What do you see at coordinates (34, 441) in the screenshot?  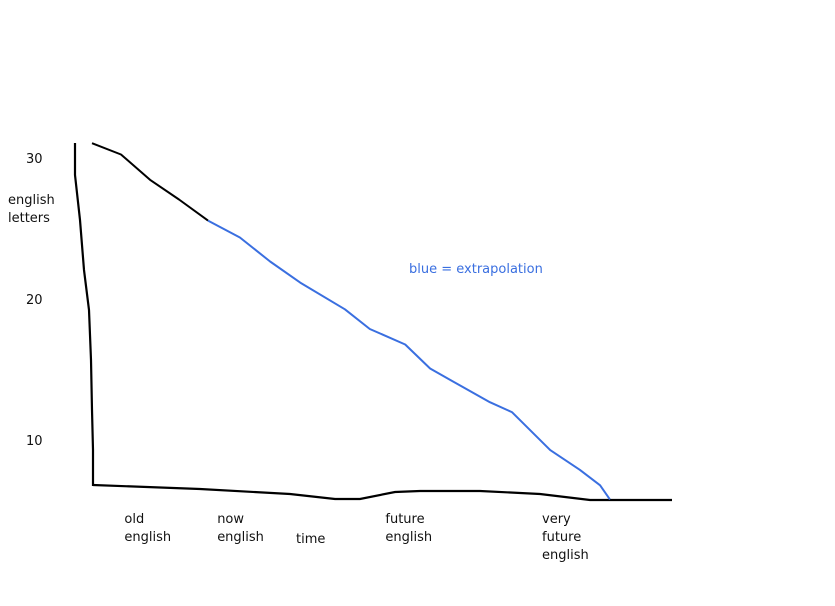 I see `y-tick-label: 10` at bounding box center [34, 441].